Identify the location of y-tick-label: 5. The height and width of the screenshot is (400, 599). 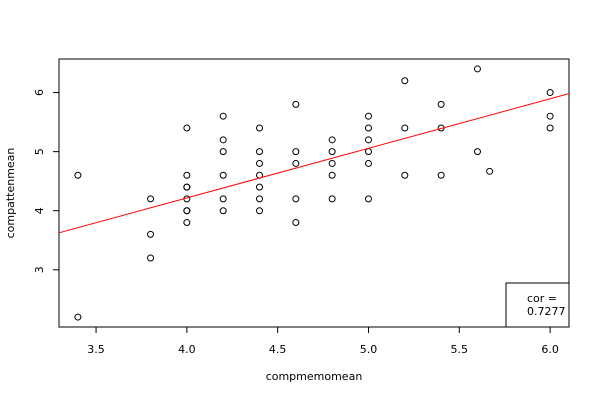
(39, 151).